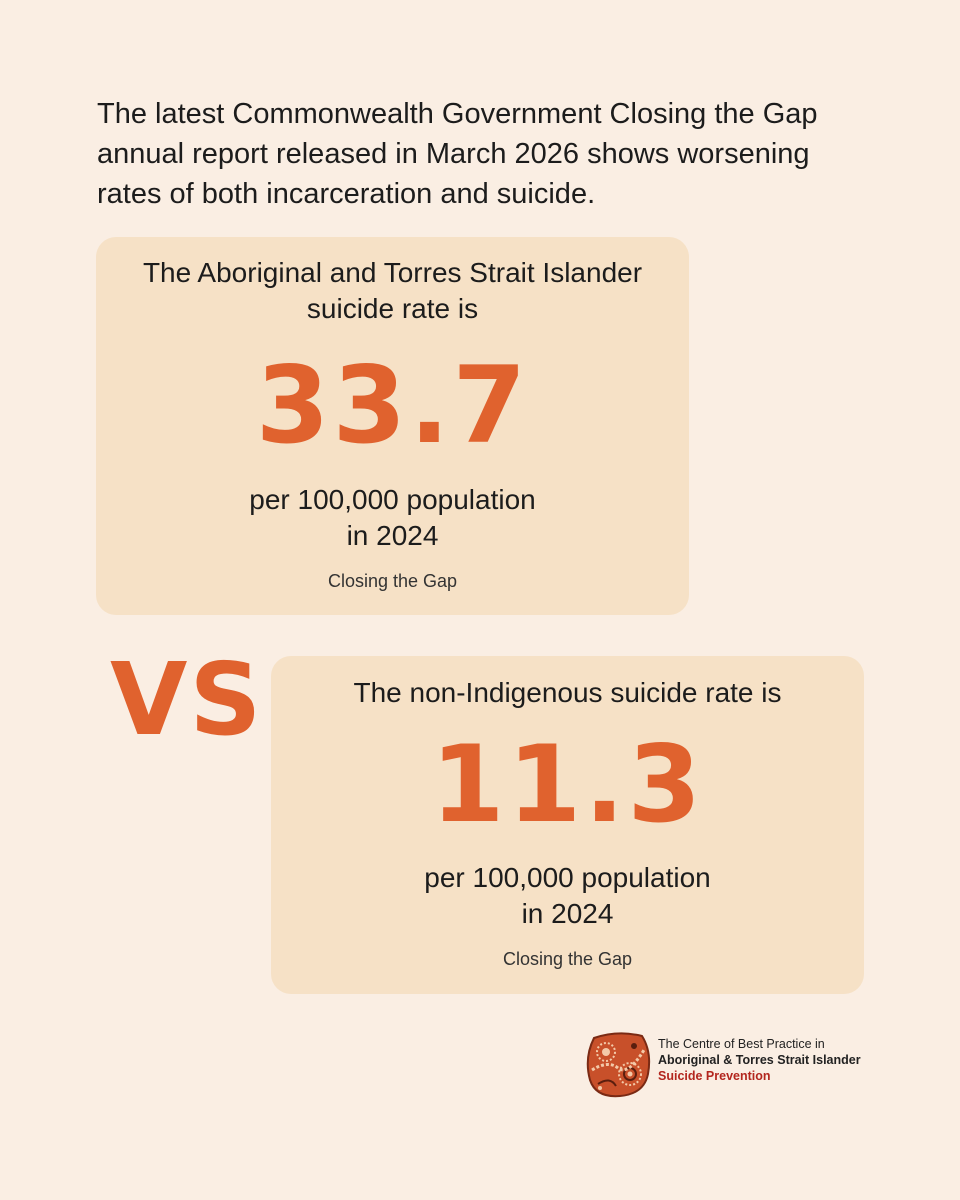 The width and height of the screenshot is (960, 1200). I want to click on card2-unit: per 100,000 population in 2024, so click(567, 896).